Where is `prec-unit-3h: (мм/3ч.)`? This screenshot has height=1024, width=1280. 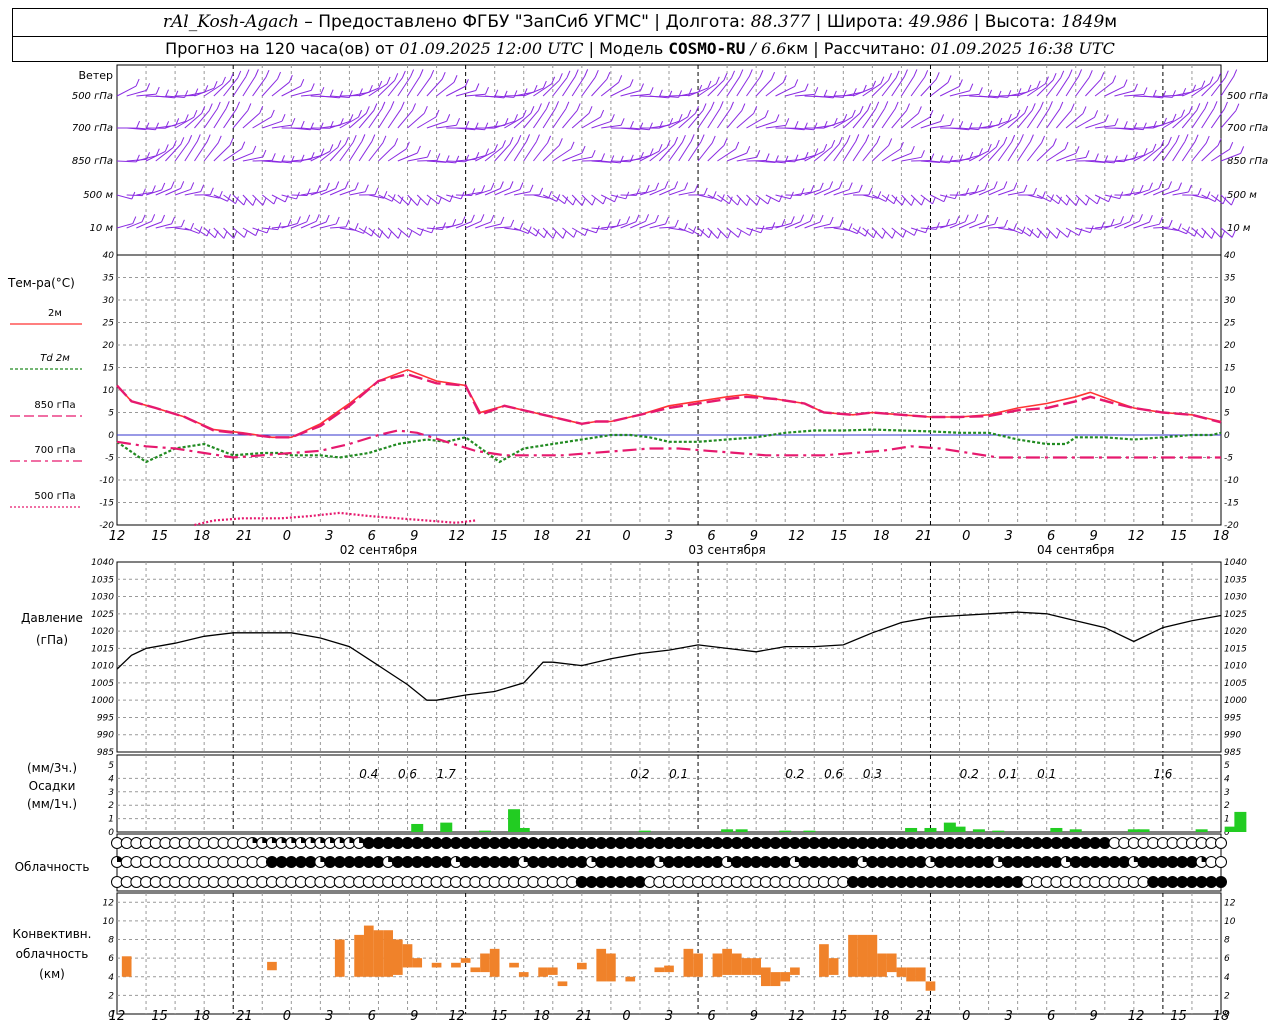 prec-unit-3h: (мм/3ч.) is located at coordinates (52, 768).